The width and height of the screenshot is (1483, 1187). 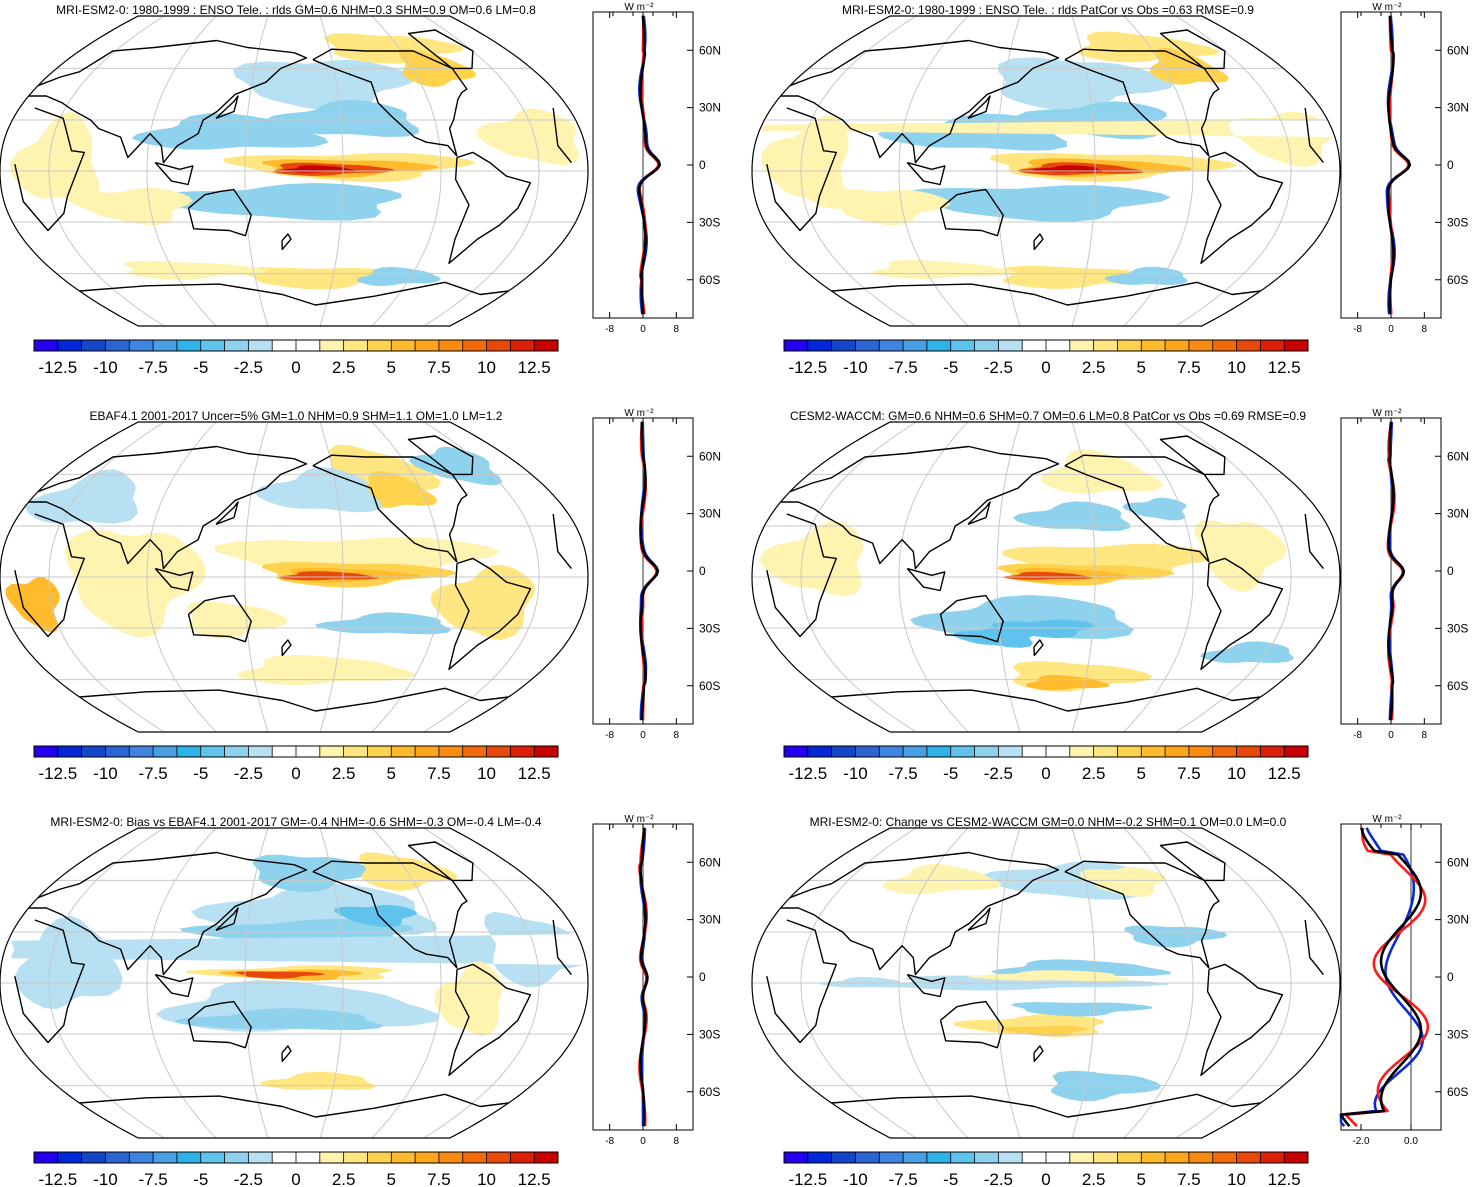 I want to click on zonal-profile-5: 60N 30N 0 30S 60S -8 0 8 W m⁻², so click(x=656, y=980).